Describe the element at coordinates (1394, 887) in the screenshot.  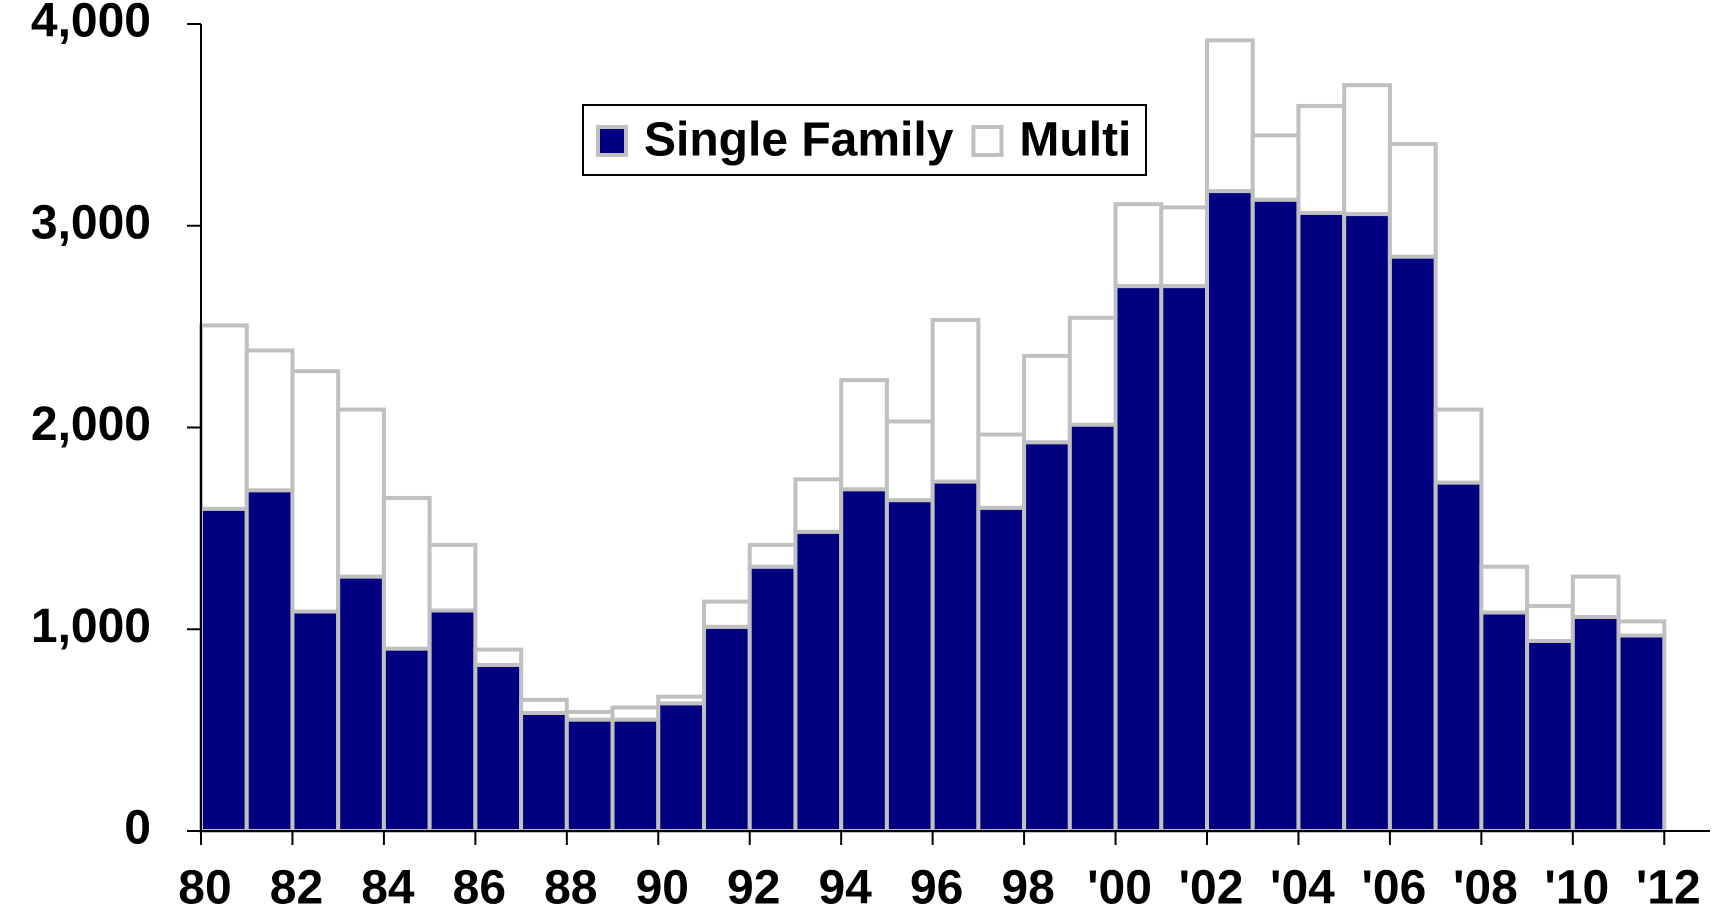
I see `x-tick-label: '06` at that location.